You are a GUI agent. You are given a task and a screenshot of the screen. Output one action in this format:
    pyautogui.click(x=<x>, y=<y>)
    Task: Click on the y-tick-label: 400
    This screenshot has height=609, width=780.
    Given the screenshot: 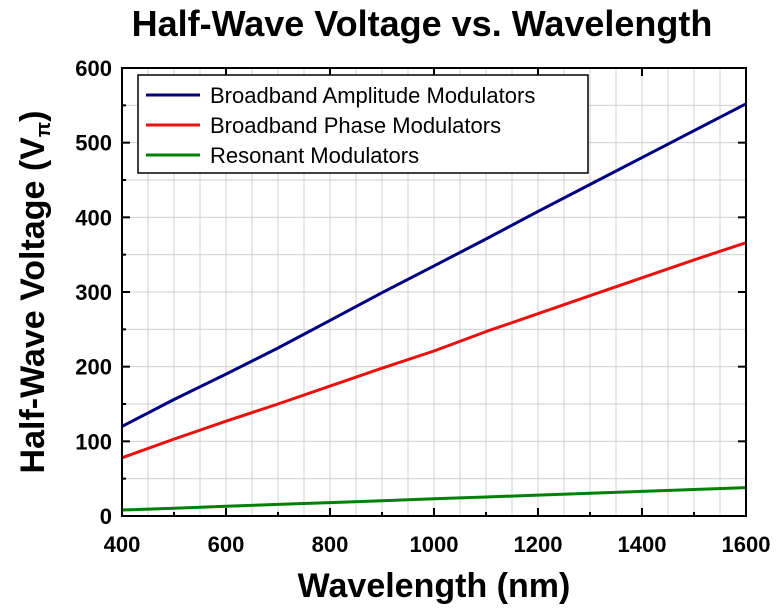 What is the action you would take?
    pyautogui.click(x=93, y=217)
    